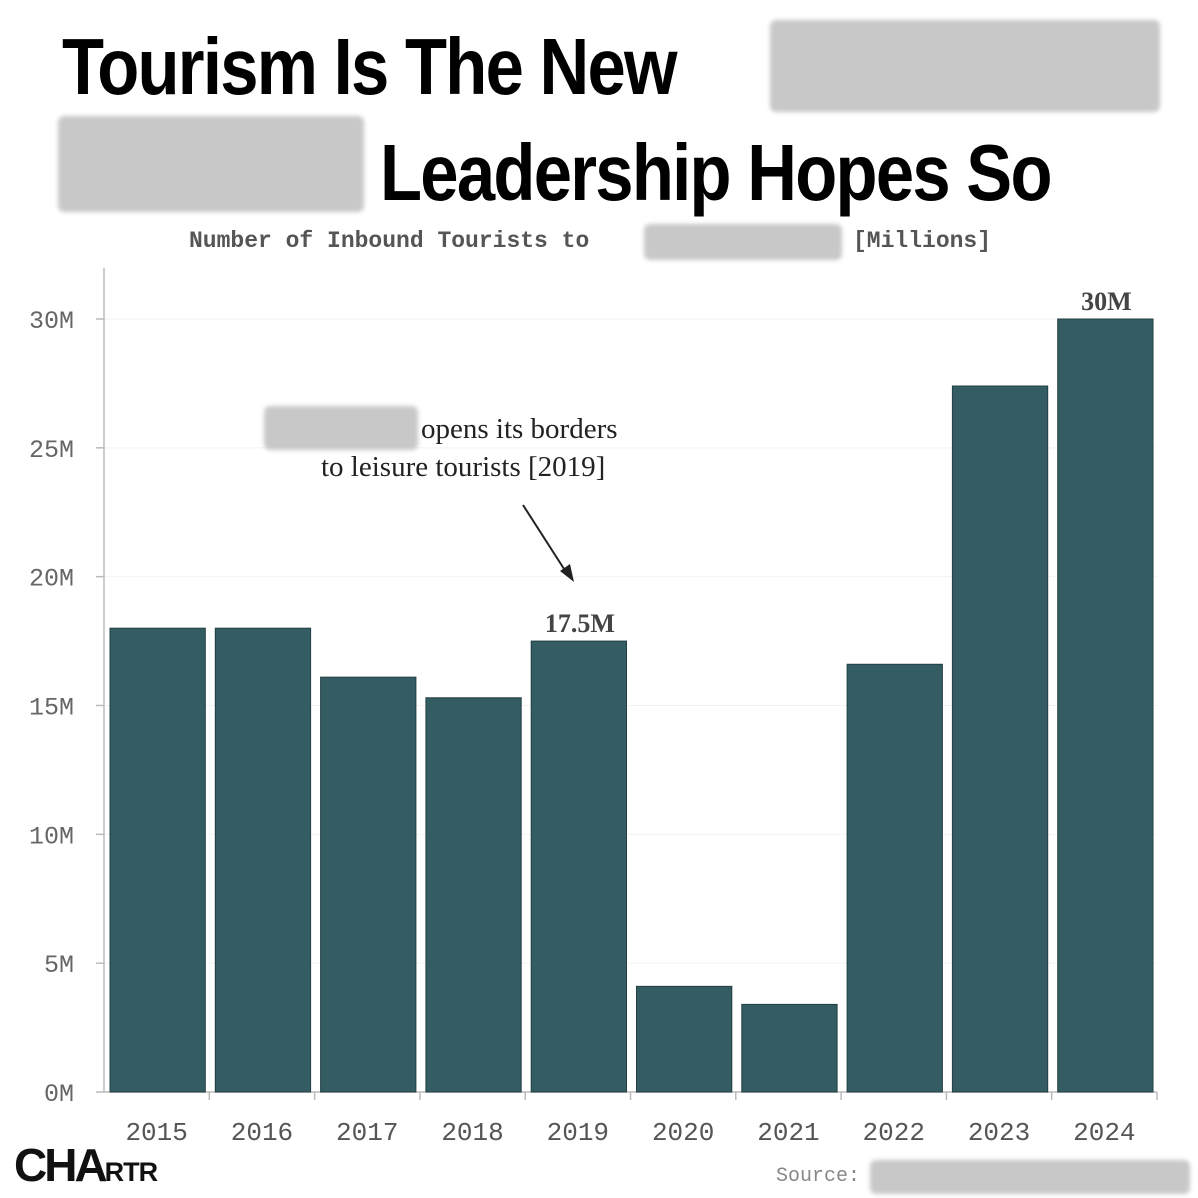  What do you see at coordinates (157, 860) in the screenshot?
I see `bar-2015` at bounding box center [157, 860].